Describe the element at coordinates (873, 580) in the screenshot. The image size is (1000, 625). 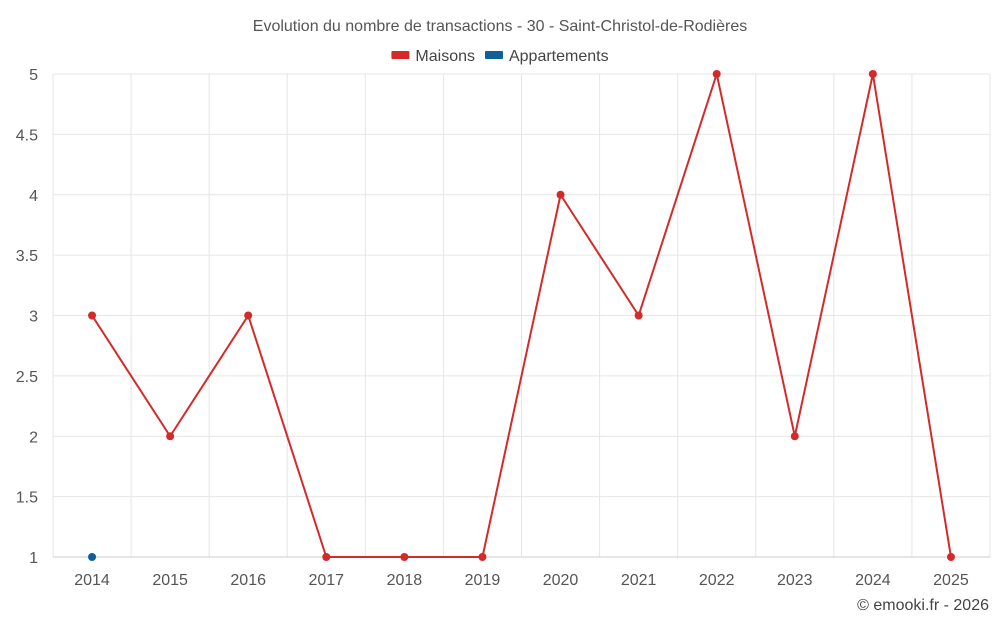
I see `x-tick-label: 2024` at that location.